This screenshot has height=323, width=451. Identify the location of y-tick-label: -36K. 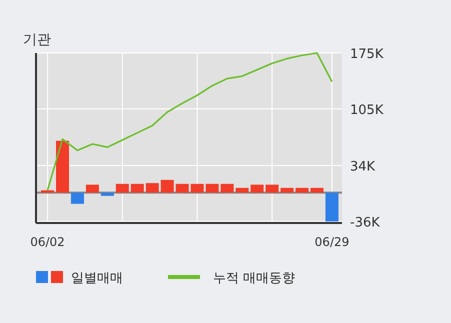
(365, 222).